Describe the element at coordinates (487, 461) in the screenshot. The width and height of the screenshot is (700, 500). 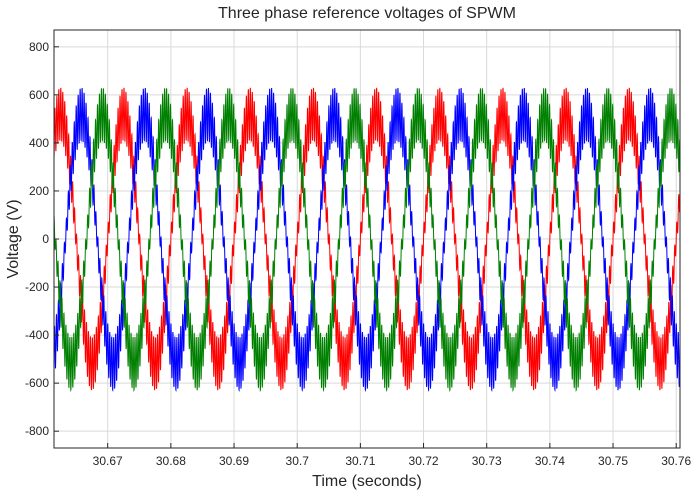
I see `x-tick-label: 30.73` at that location.